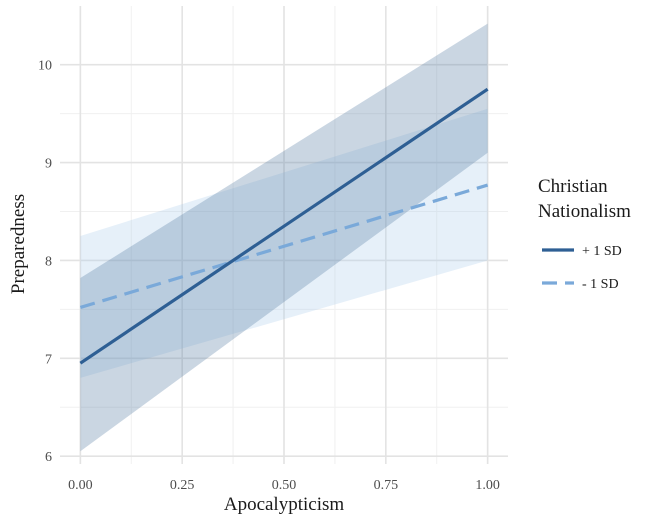 The width and height of the screenshot is (646, 522). What do you see at coordinates (584, 234) in the screenshot?
I see `legend: Christian Nationalism + 1 SD - 1 SD` at bounding box center [584, 234].